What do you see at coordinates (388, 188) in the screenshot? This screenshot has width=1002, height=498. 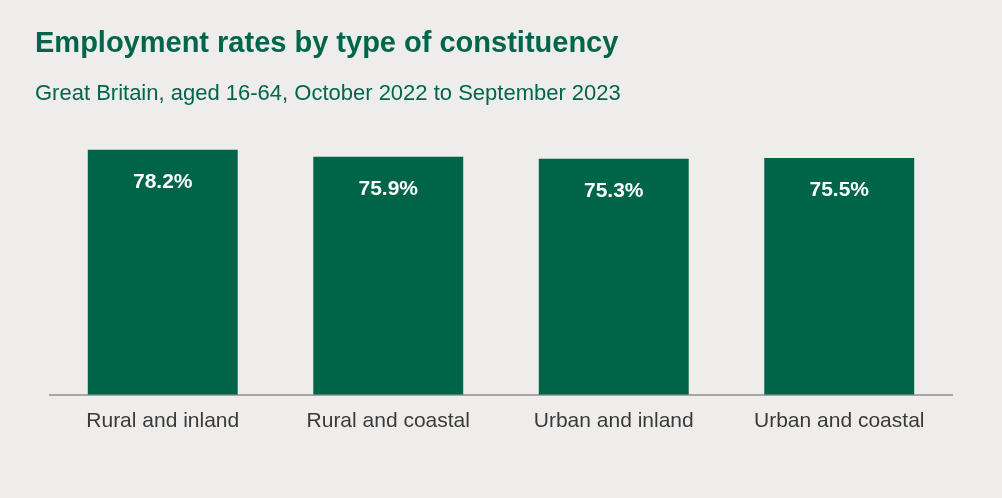 I see `data-label: 75.9%` at bounding box center [388, 188].